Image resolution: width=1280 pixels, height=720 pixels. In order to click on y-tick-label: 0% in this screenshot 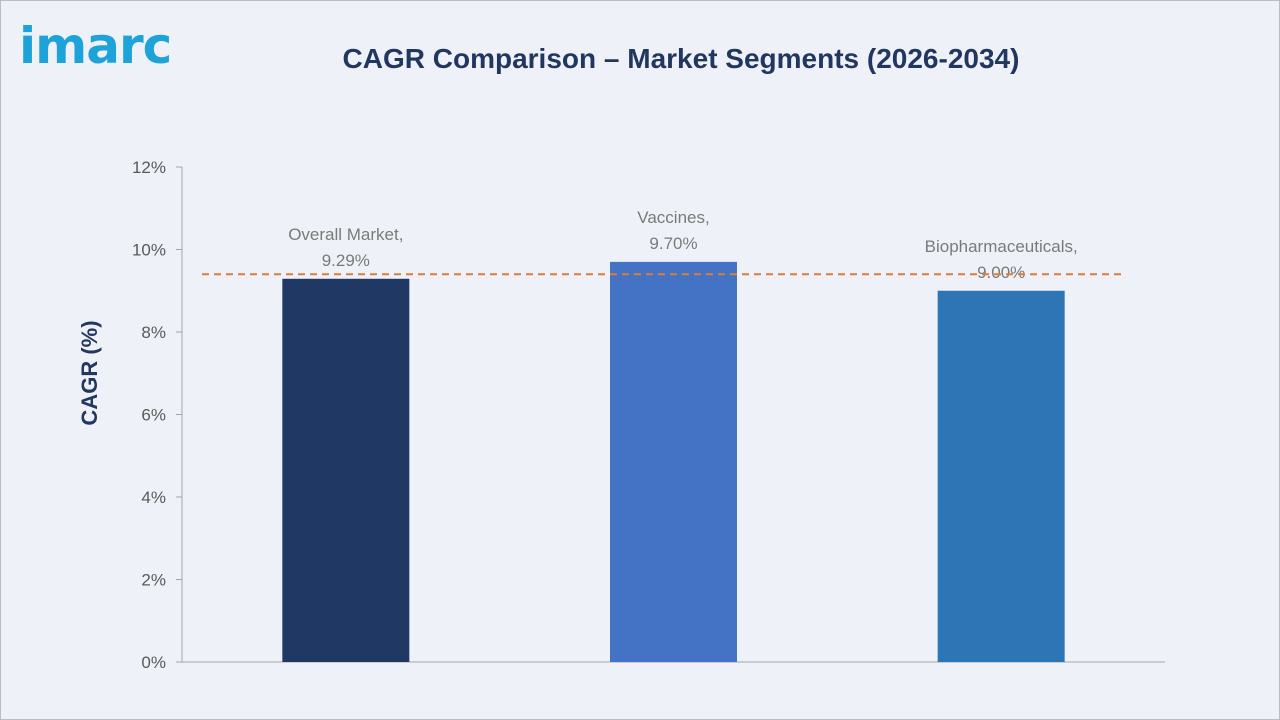, I will do `click(153, 662)`.